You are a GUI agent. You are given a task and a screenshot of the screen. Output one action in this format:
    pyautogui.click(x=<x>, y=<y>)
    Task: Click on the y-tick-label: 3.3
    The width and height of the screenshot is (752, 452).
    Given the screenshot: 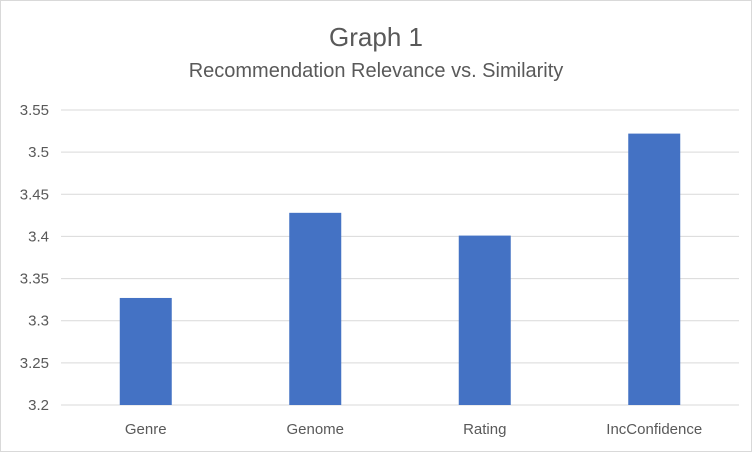 What is the action you would take?
    pyautogui.click(x=38, y=321)
    